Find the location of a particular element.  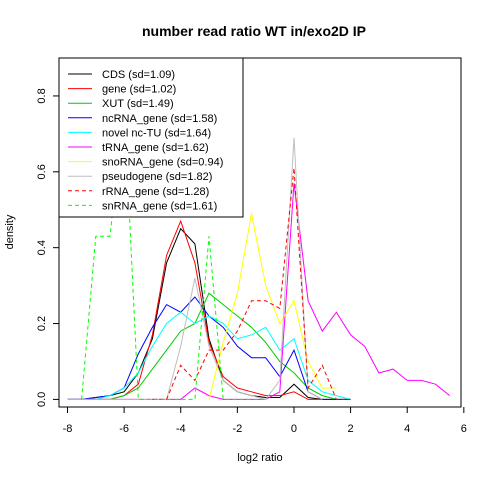

x-tick-label: 0 is located at coordinates (294, 429).